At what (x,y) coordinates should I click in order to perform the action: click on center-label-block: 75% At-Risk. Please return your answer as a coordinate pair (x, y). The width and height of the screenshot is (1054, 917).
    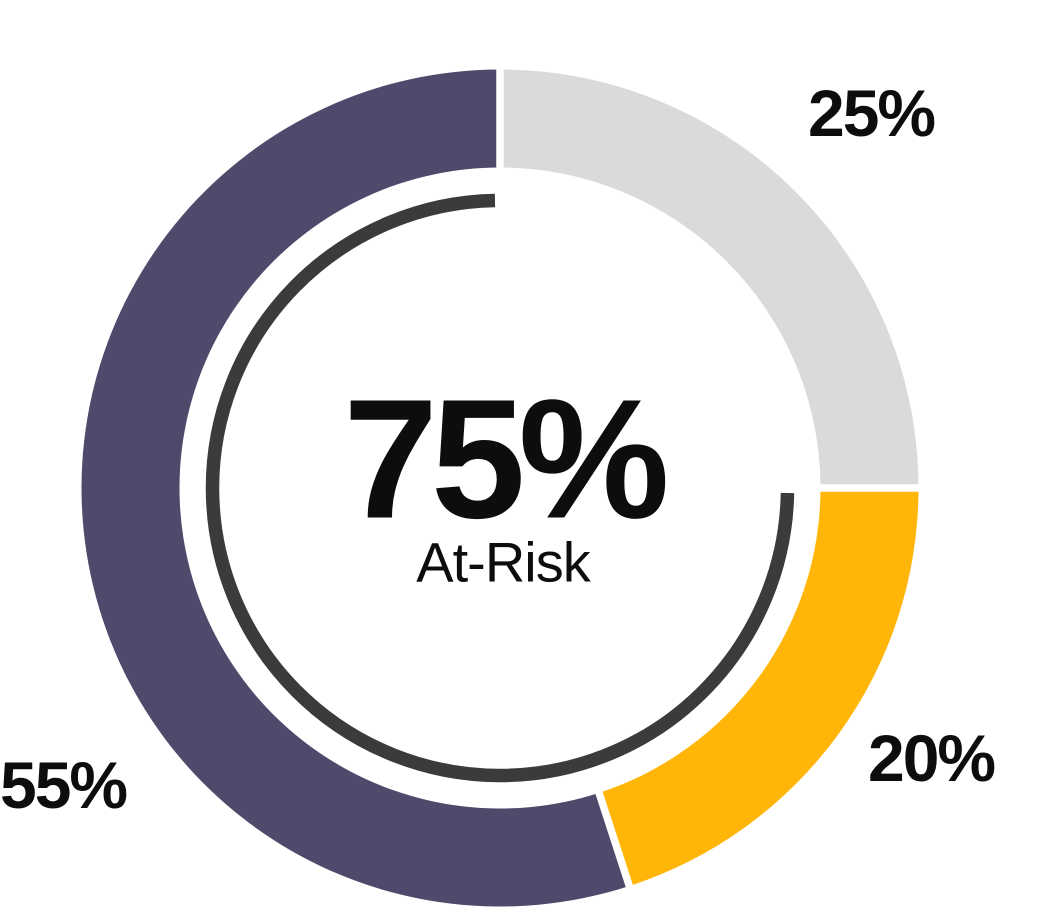
    Looking at the image, I should click on (506, 479).